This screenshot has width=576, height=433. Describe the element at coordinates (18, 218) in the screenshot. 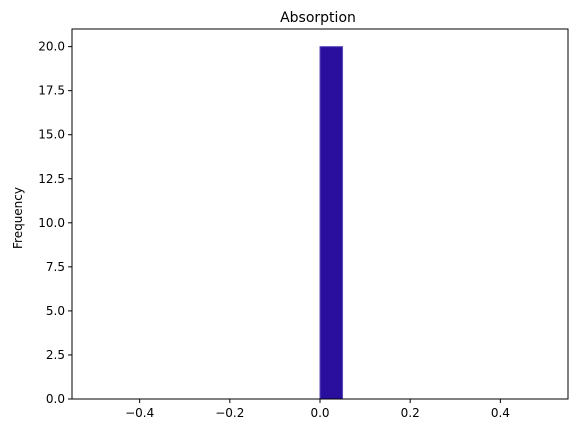

I see `y-axis-label: Frequency` at that location.